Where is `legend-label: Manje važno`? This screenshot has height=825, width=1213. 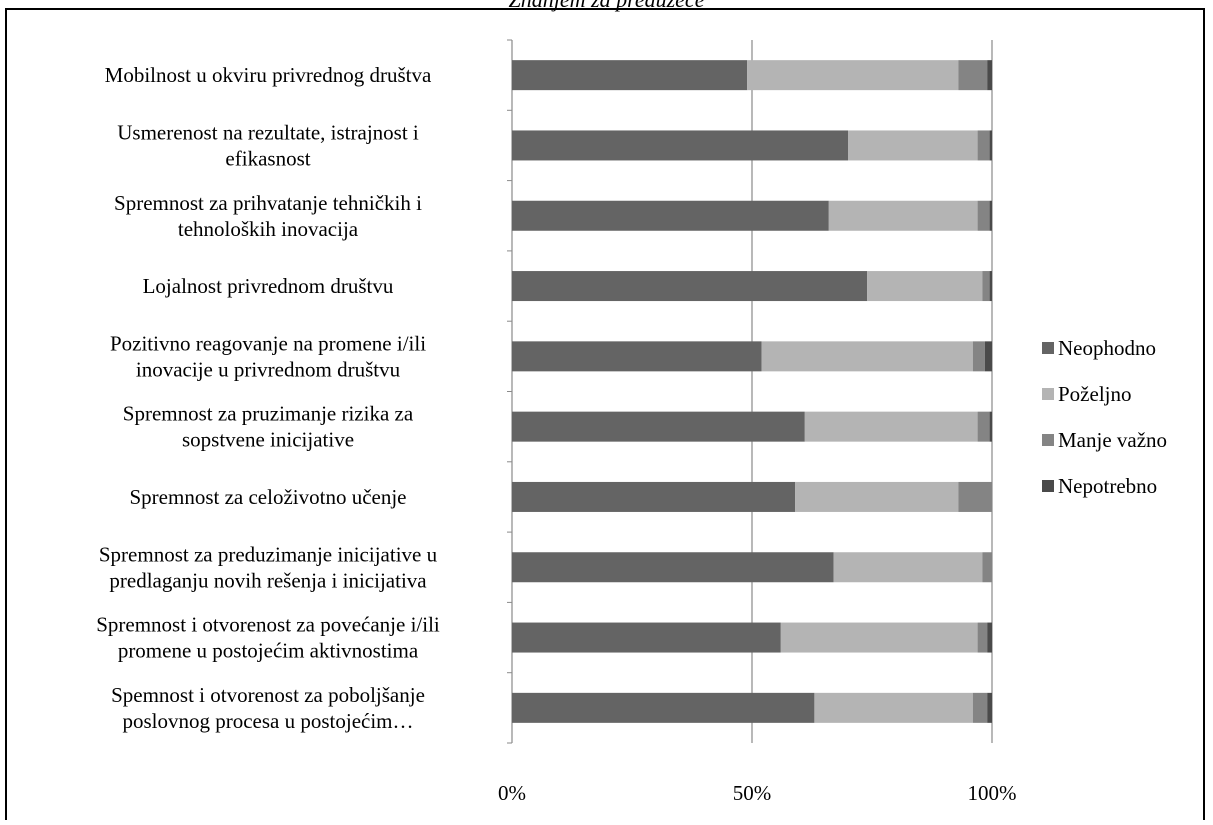 legend-label: Manje važno is located at coordinates (1112, 440).